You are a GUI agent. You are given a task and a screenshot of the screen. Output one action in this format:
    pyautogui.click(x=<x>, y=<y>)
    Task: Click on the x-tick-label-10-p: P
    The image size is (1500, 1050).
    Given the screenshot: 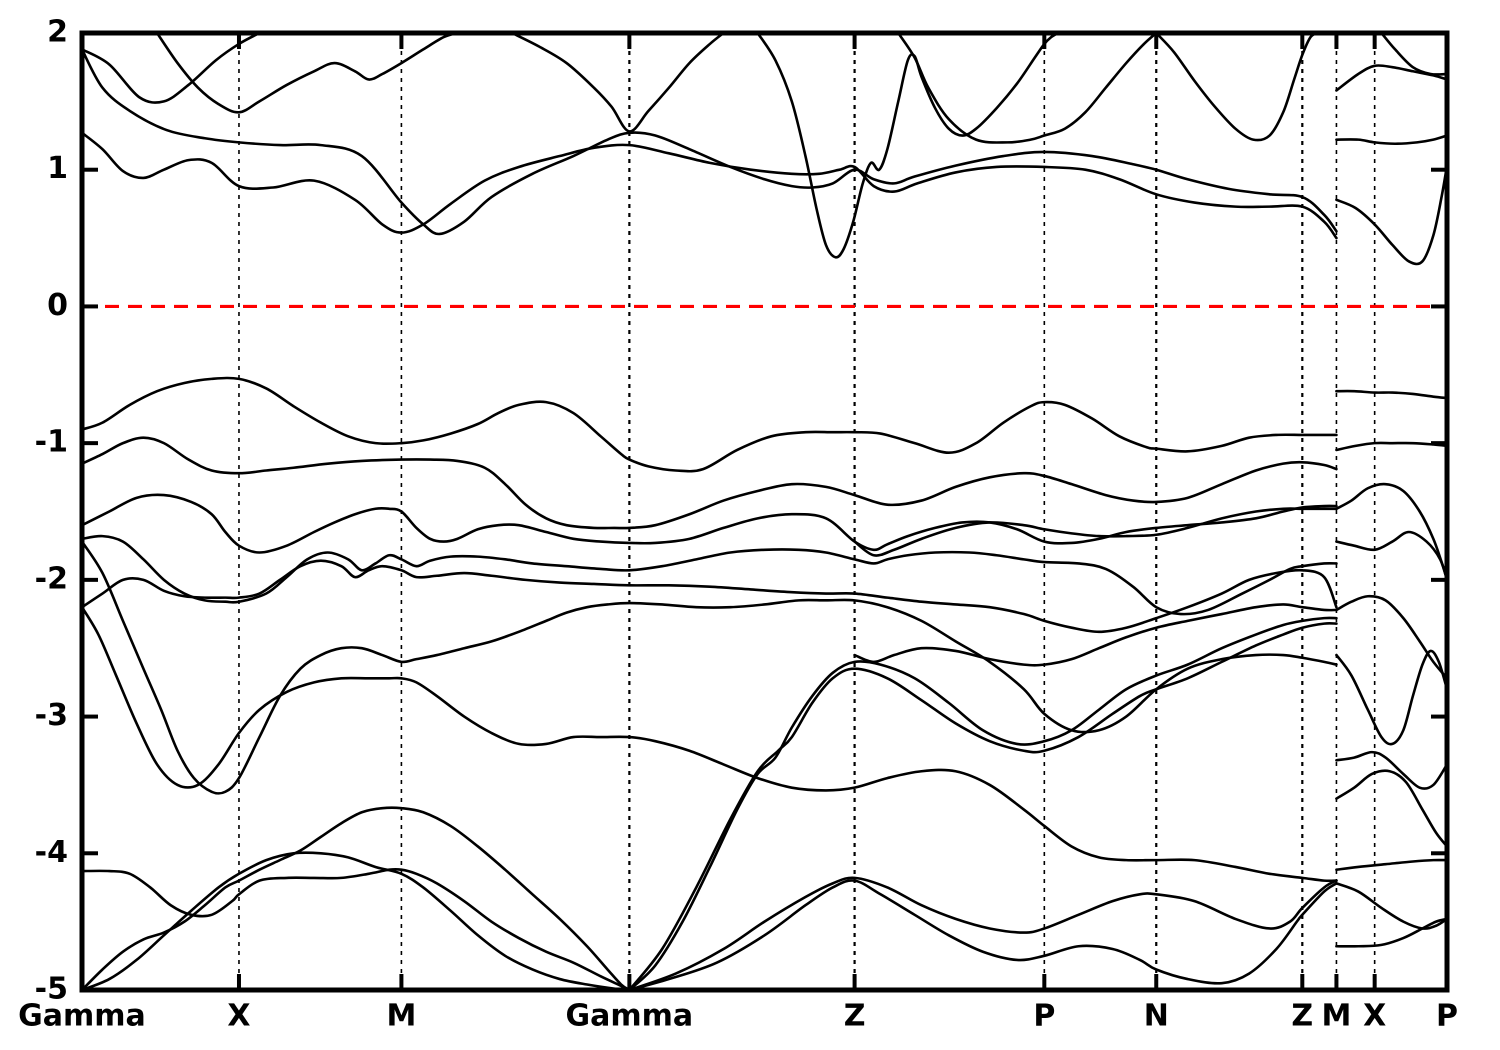 What is the action you would take?
    pyautogui.click(x=1447, y=1016)
    